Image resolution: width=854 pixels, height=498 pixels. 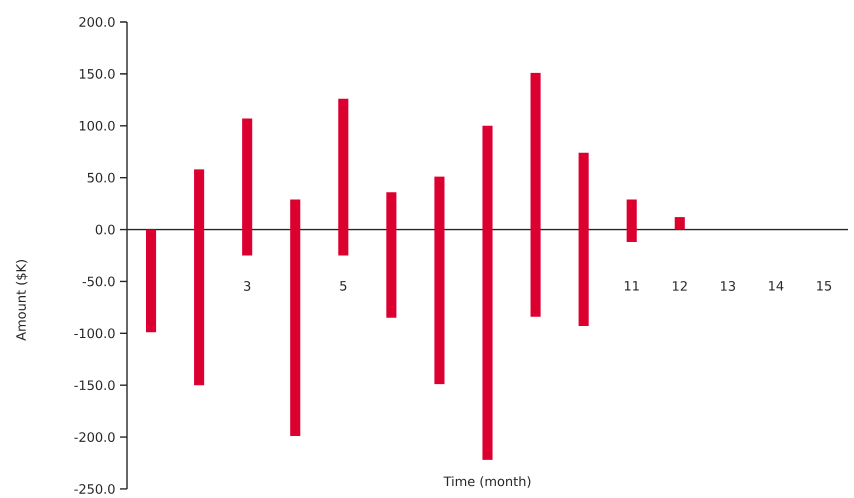 What do you see at coordinates (22, 300) in the screenshot?
I see `y-axis-title: Amount ($K)` at bounding box center [22, 300].